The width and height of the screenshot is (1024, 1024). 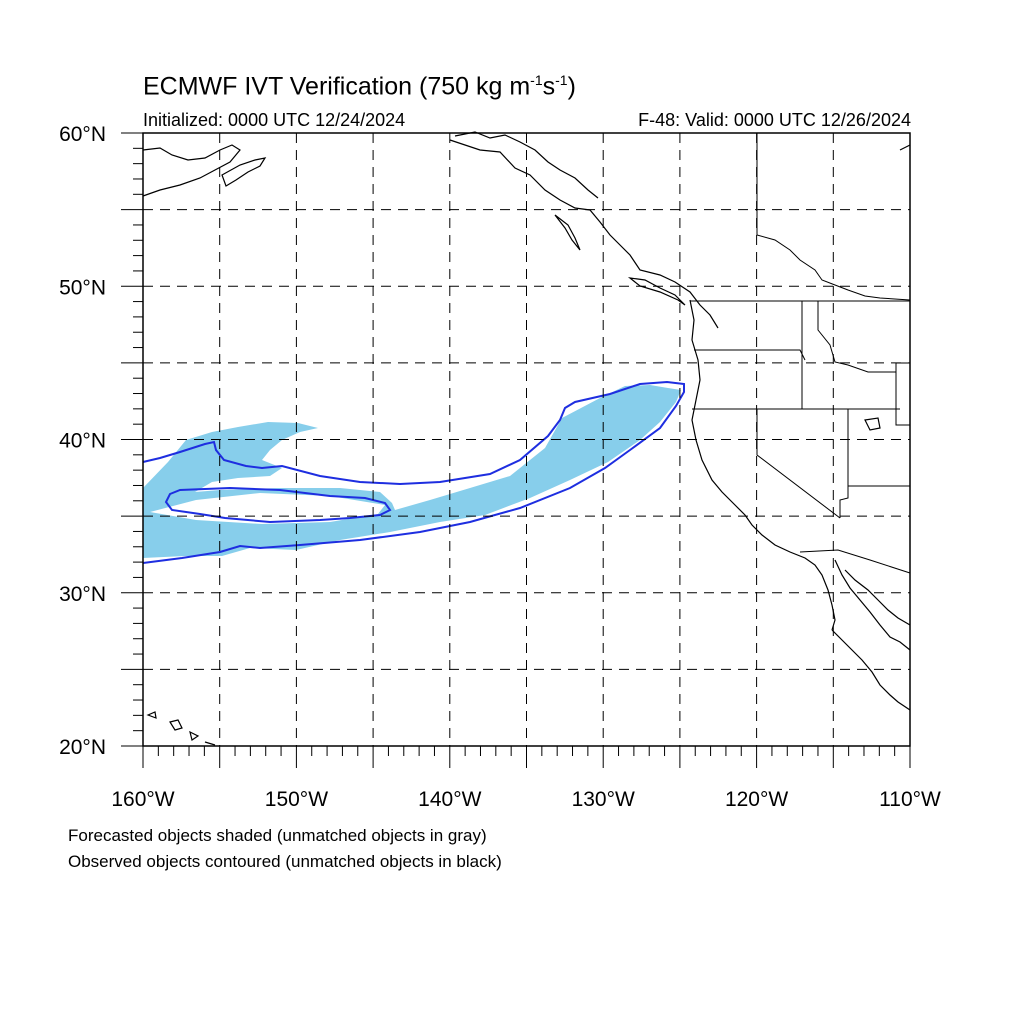 What do you see at coordinates (82, 441) in the screenshot?
I see `lat-tick-label: 40°N` at bounding box center [82, 441].